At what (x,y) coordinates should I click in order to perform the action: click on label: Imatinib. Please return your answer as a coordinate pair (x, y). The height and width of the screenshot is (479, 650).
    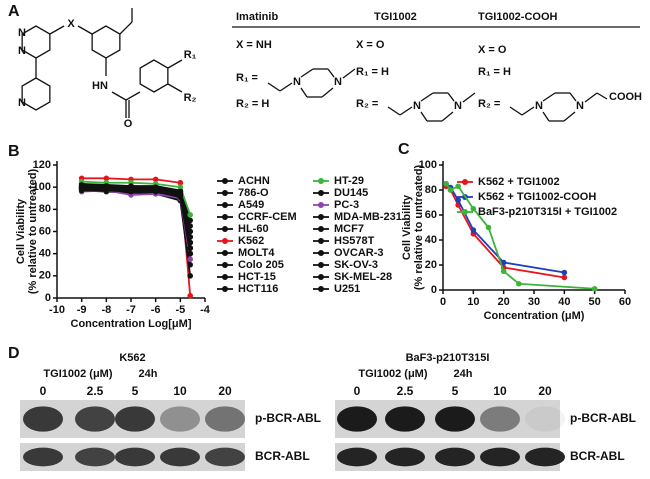
    Looking at the image, I should click on (257, 17).